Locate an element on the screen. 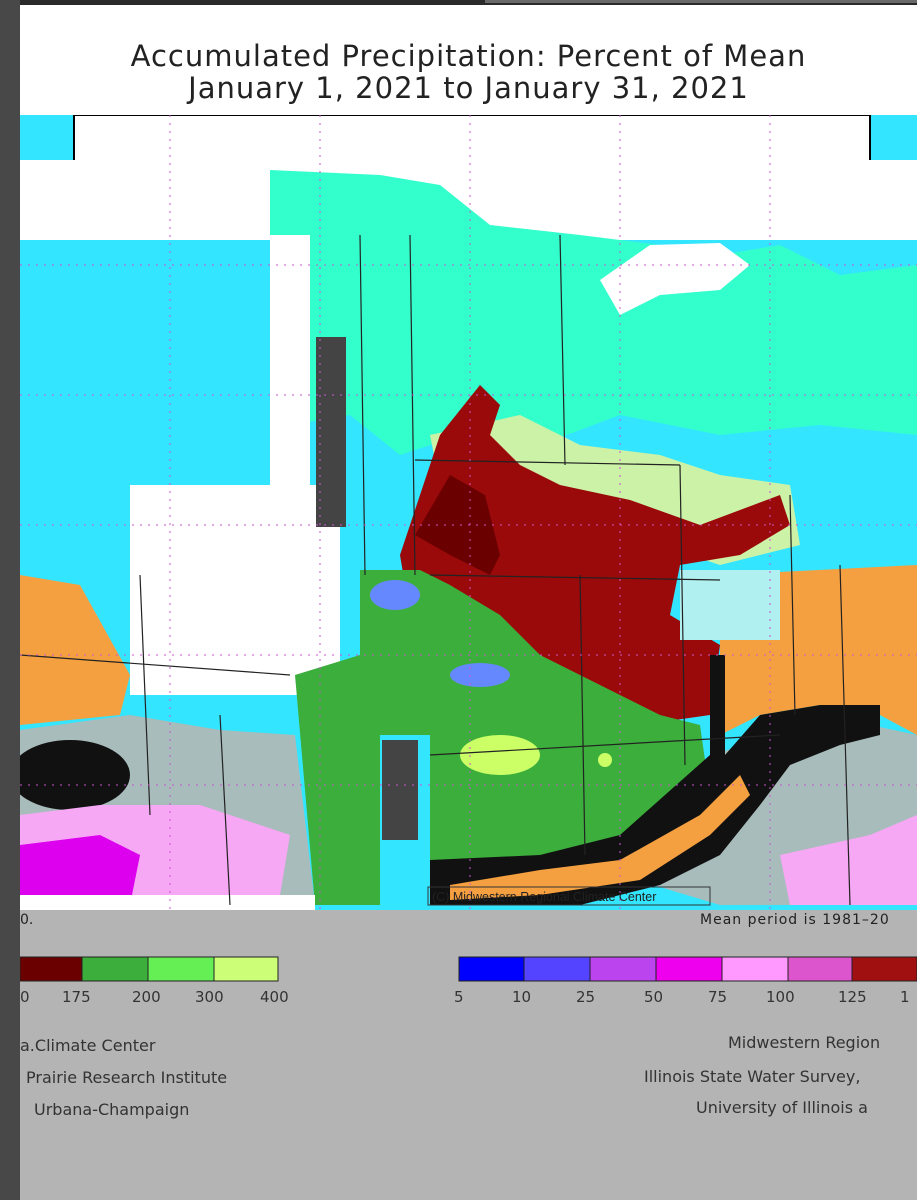 The height and width of the screenshot is (1200, 917). credit-right-line-1: Midwestern Region is located at coordinates (804, 1042).